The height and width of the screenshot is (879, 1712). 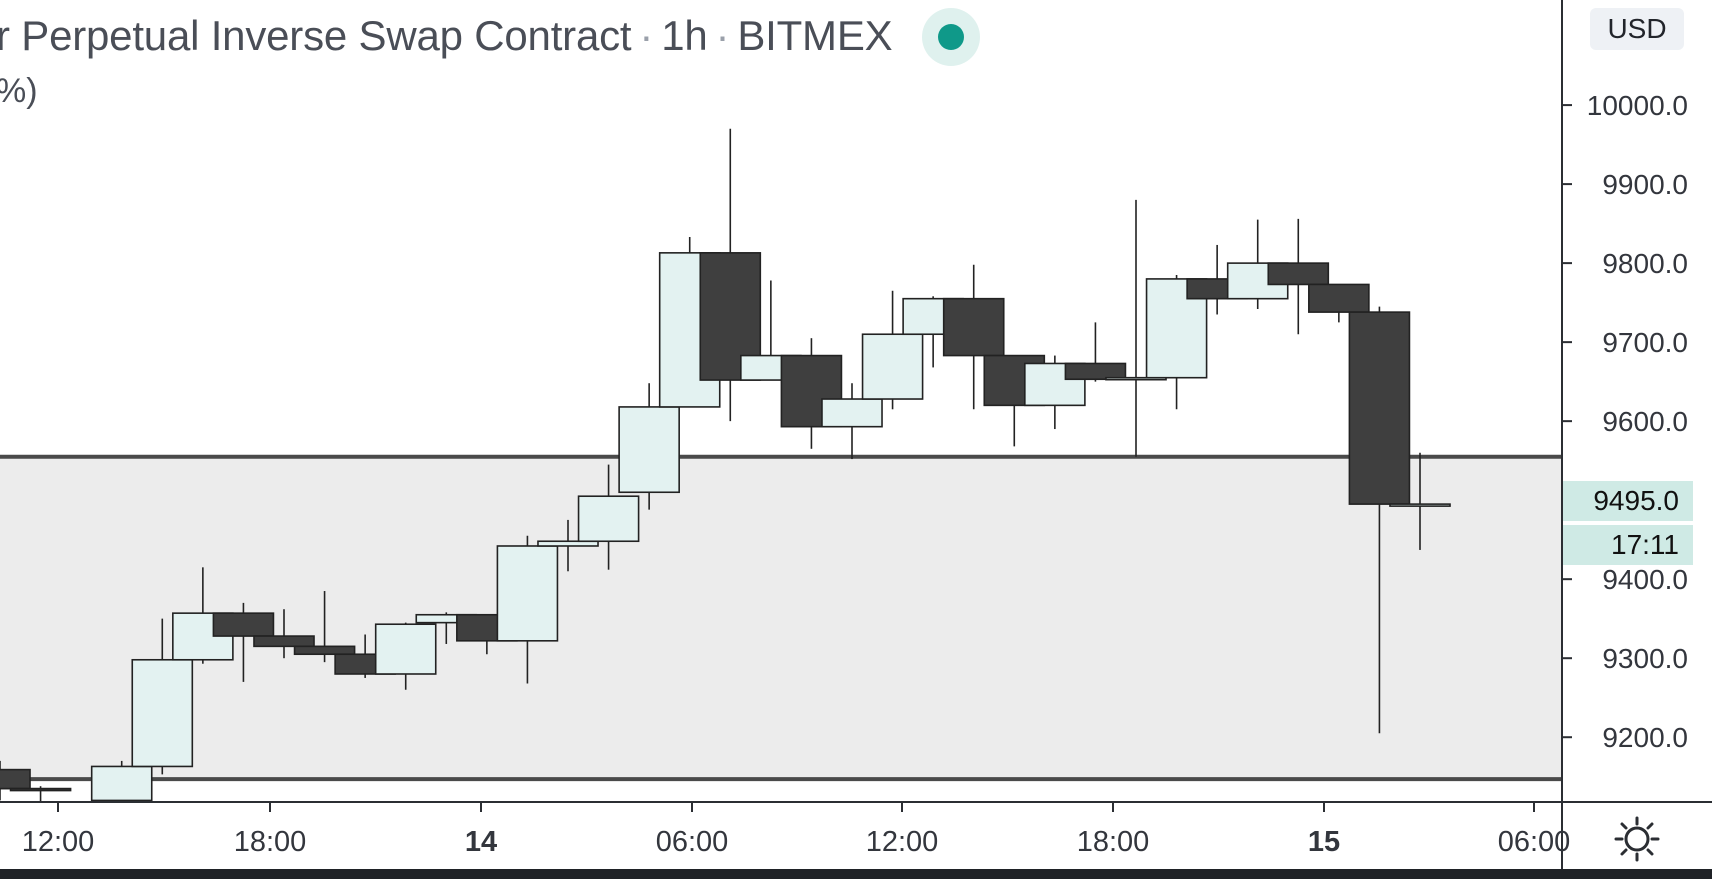 I want to click on price-axis-label: 9600.0, so click(x=1645, y=421).